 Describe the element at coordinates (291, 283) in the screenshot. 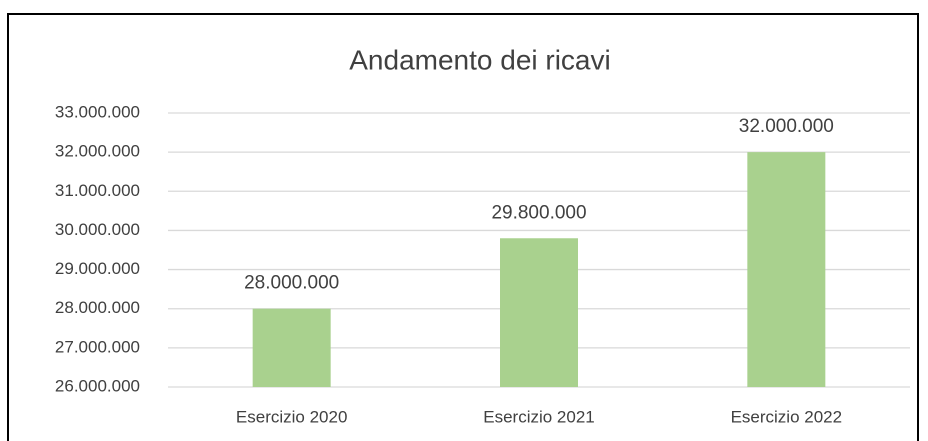

I see `data-label: 28.000.000` at that location.